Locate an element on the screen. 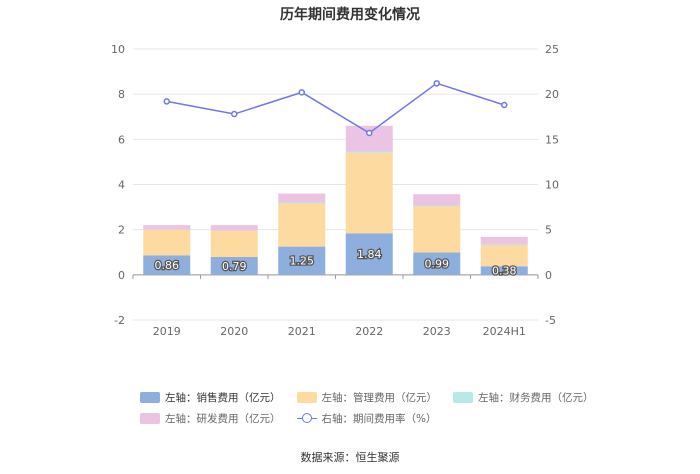 The height and width of the screenshot is (474, 700). legend-item-admin: 左轴：管理费用（亿元） is located at coordinates (367, 397).